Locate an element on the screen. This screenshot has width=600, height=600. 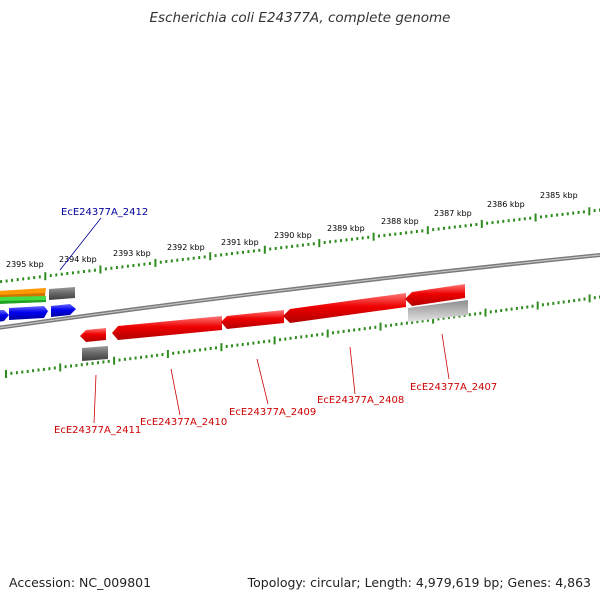
gene-2410-arrow is located at coordinates (167, 328).